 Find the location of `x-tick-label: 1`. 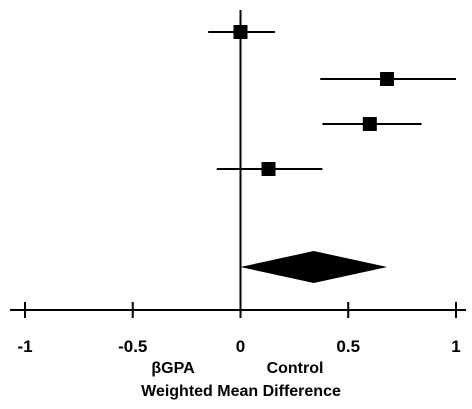

x-tick-label: 1 is located at coordinates (455, 346).